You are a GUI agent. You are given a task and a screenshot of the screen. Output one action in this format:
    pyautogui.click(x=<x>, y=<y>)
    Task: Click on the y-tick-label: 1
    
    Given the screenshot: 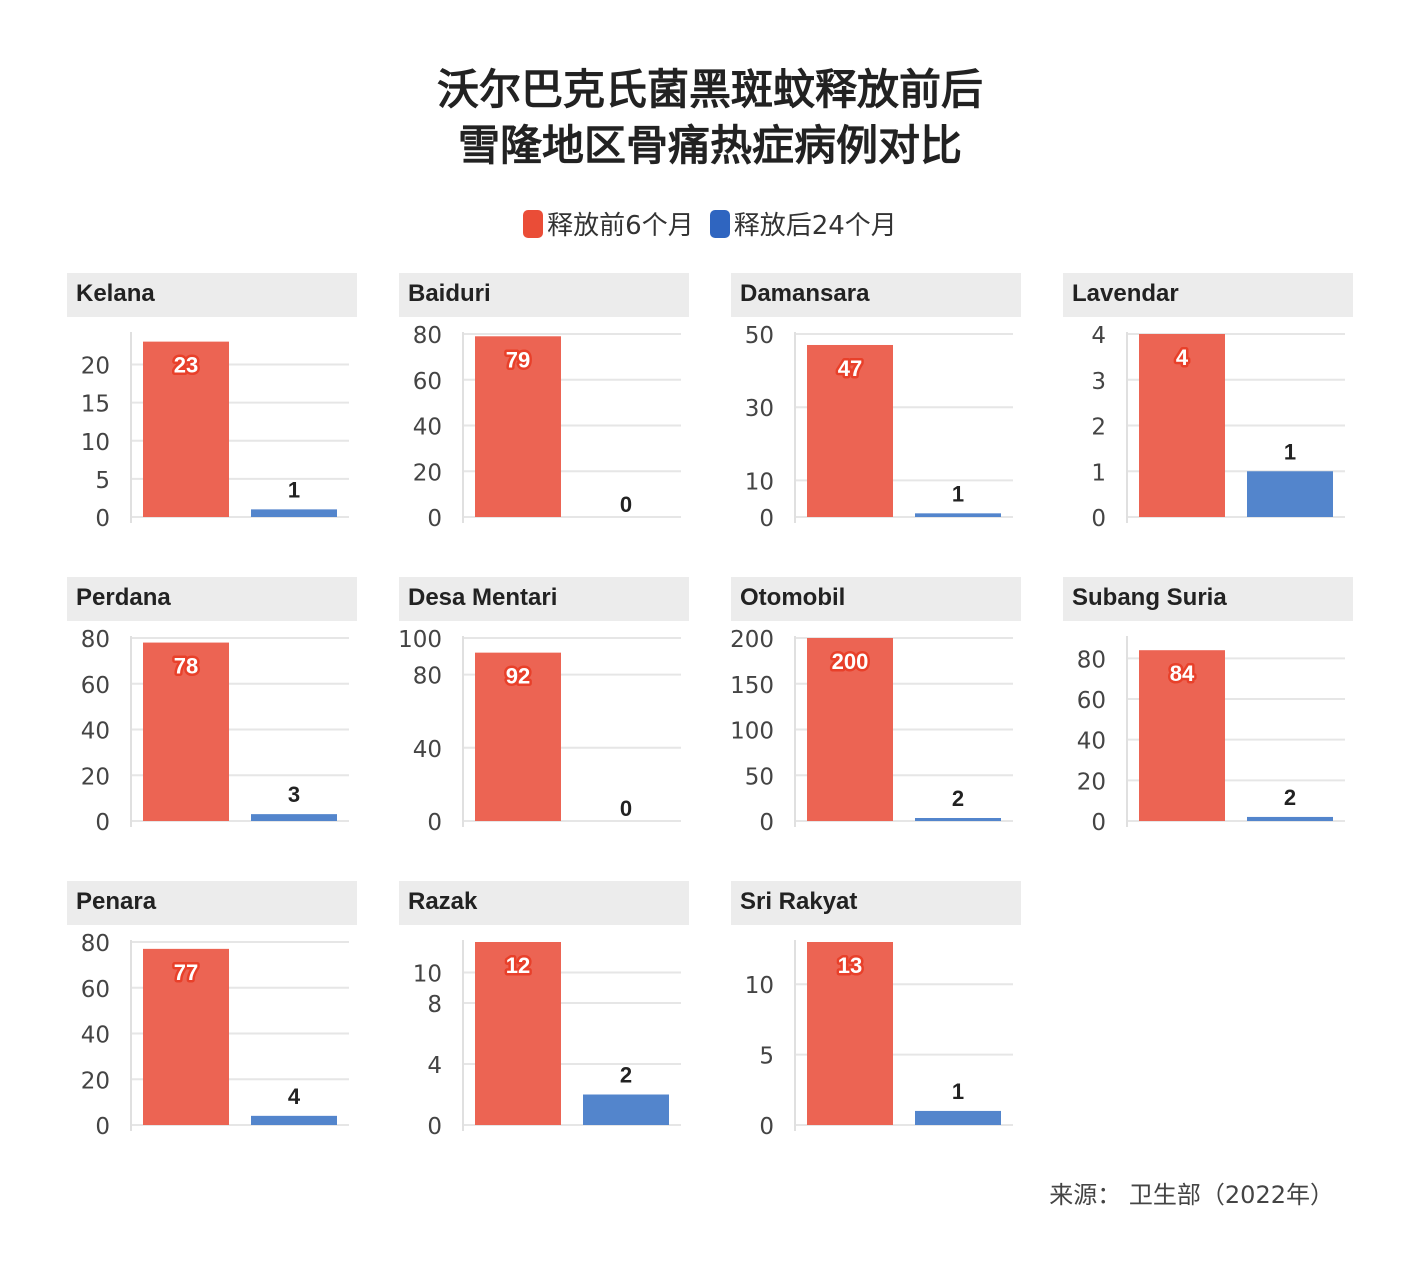 What is the action you would take?
    pyautogui.click(x=1098, y=473)
    